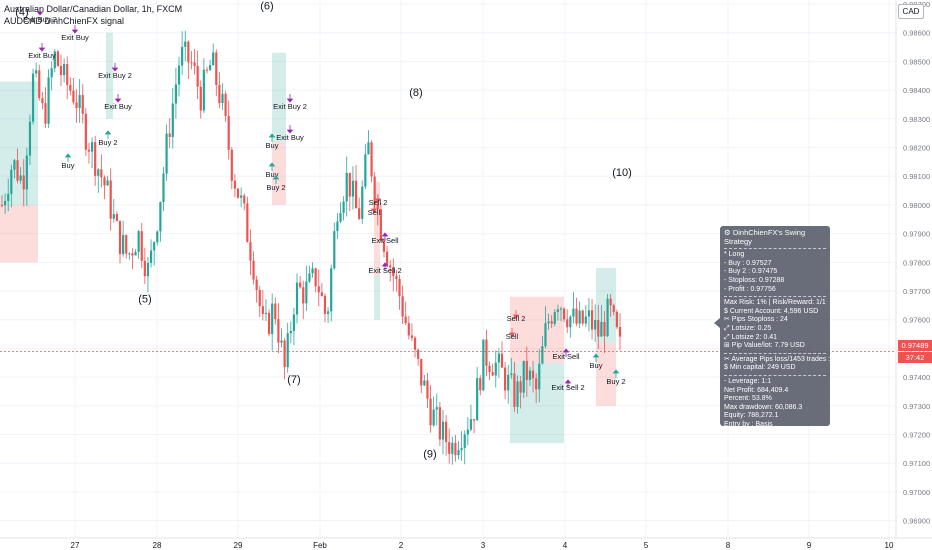 The width and height of the screenshot is (932, 550). What do you see at coordinates (290, 106) in the screenshot?
I see `signal-label: Exit Buy 2` at bounding box center [290, 106].